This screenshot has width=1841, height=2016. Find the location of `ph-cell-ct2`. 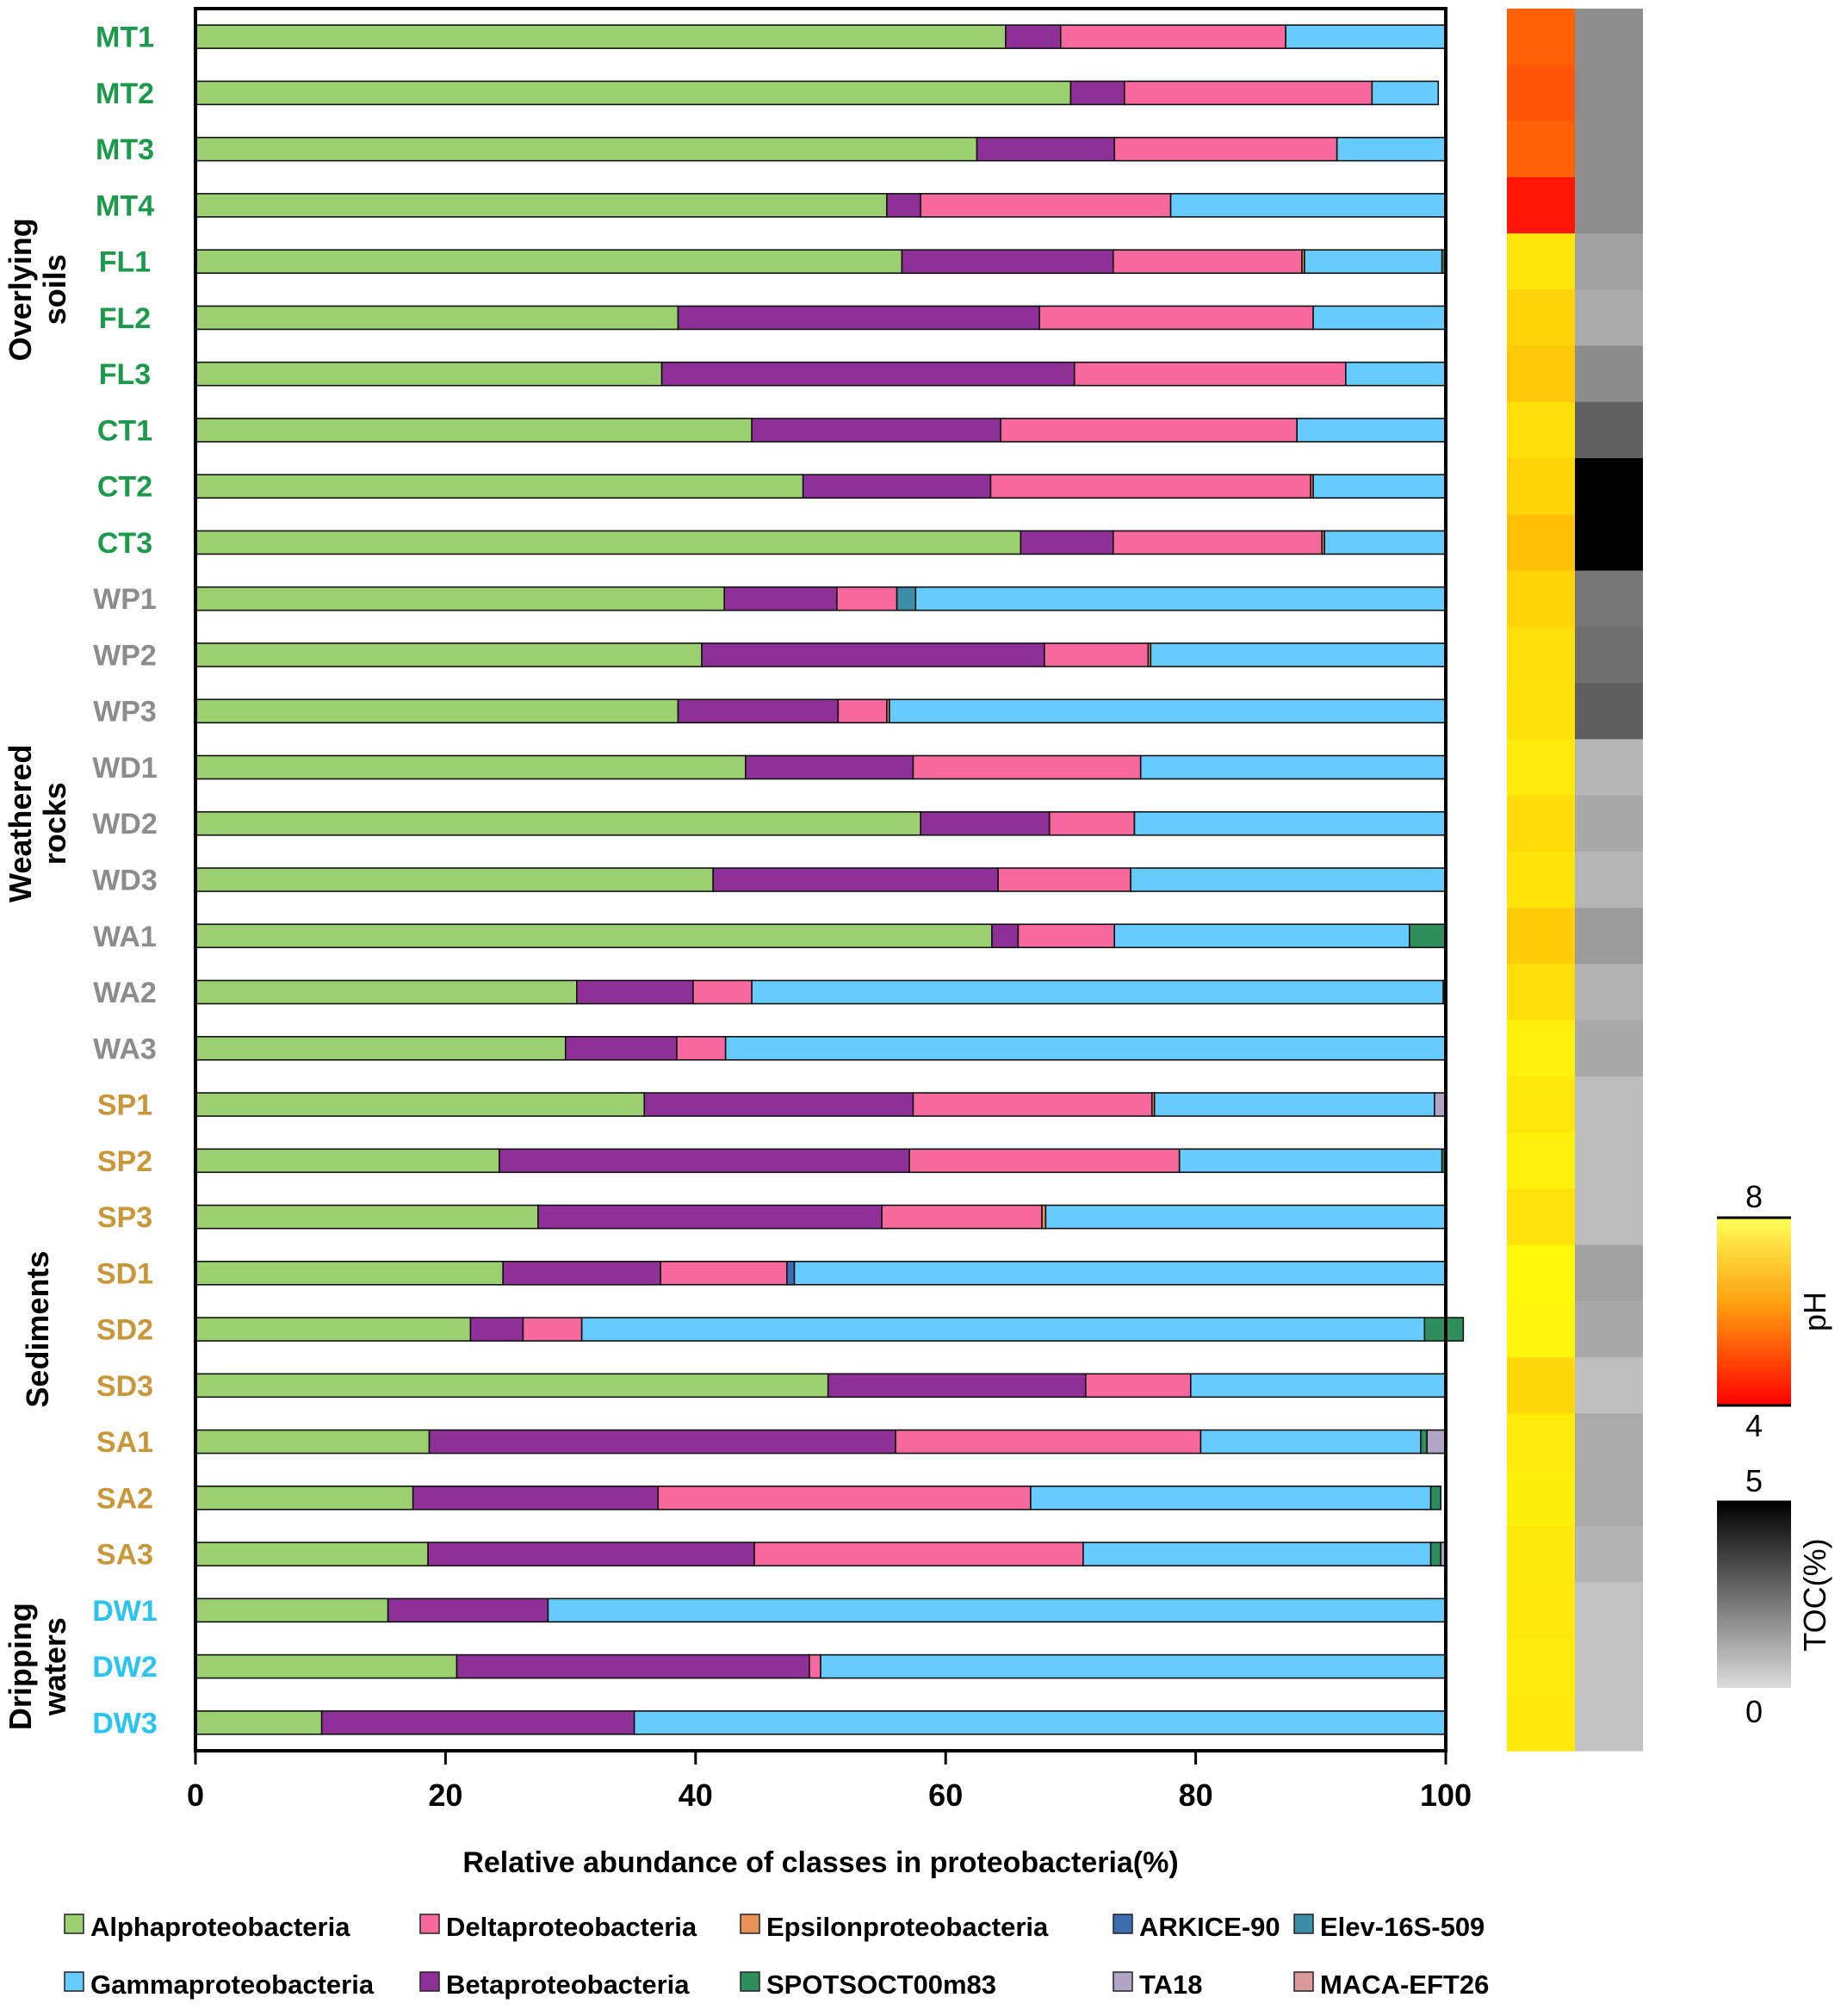

ph-cell-ct2 is located at coordinates (1541, 487).